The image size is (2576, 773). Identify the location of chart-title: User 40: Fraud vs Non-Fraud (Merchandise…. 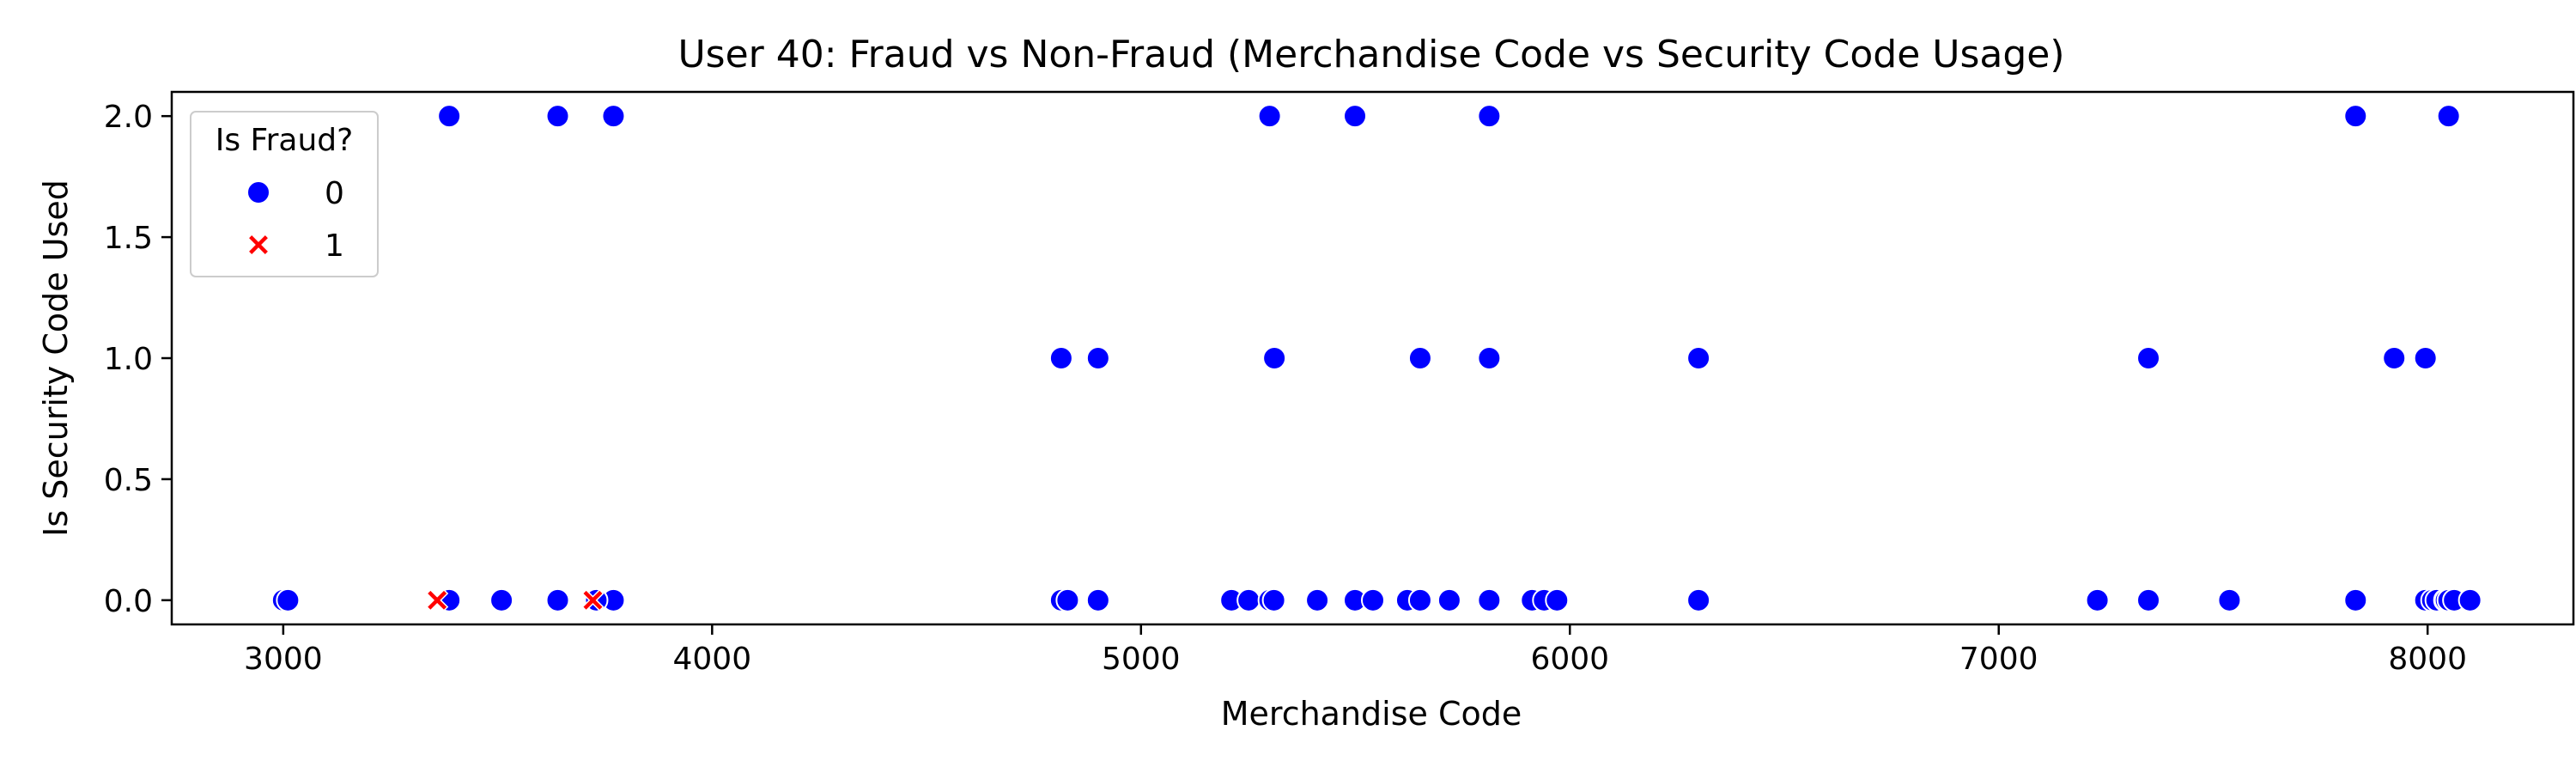
(1371, 55).